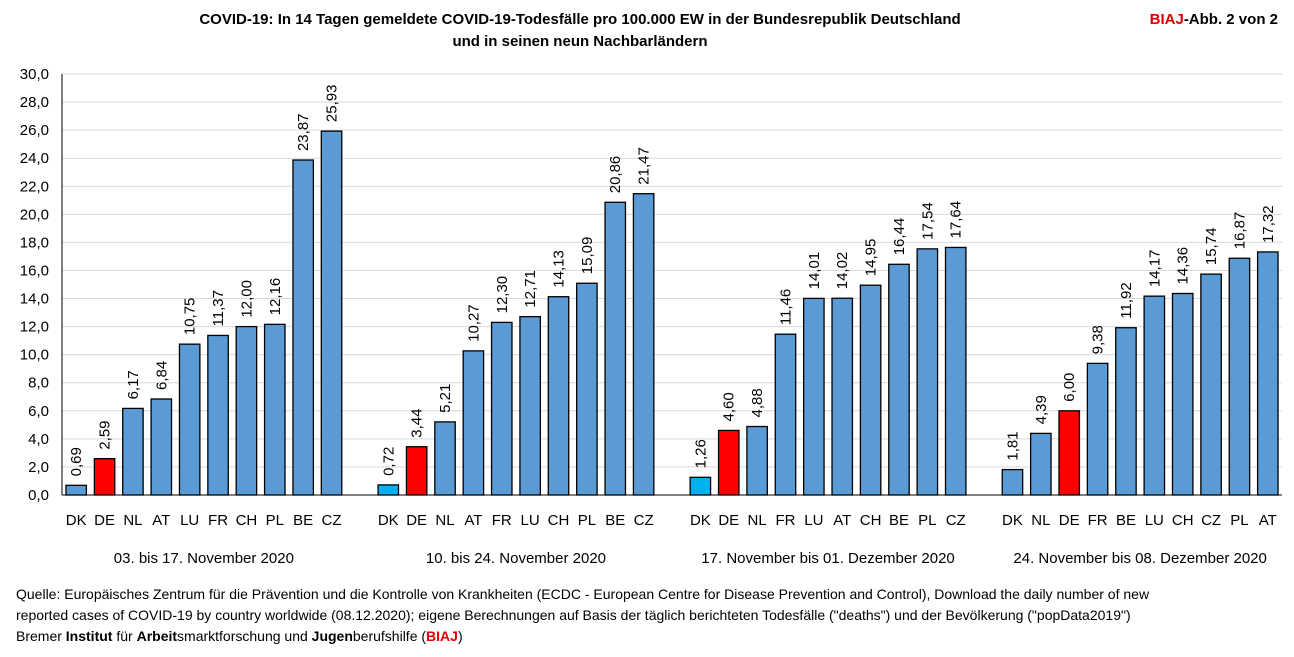 This screenshot has height=657, width=1294. Describe the element at coordinates (559, 269) in the screenshot. I see `data-label: 14,13` at that location.